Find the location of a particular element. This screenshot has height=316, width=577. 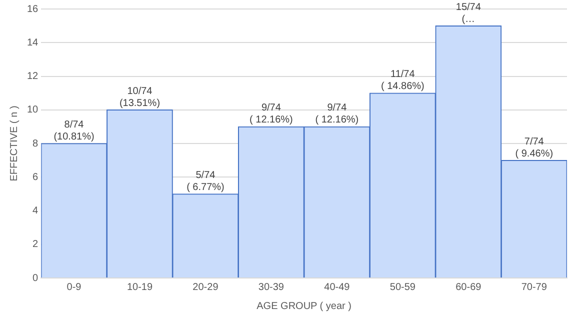

y-tick-label: 0 is located at coordinates (35, 278).